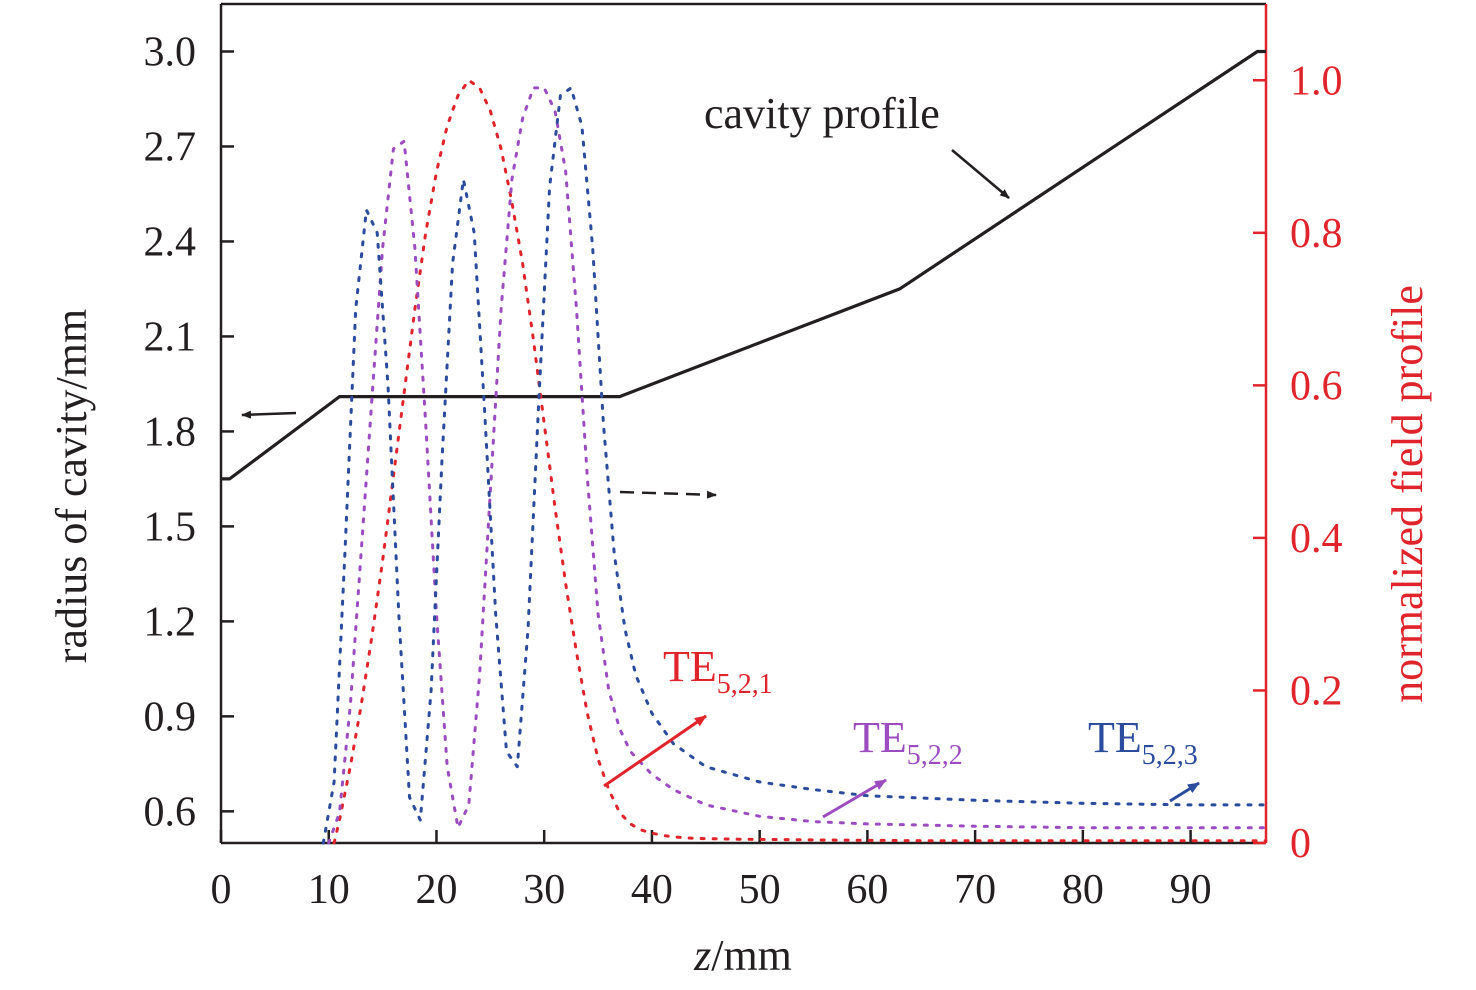 The width and height of the screenshot is (1476, 990). I want to click on left-axis-indicator-arrow, so click(269, 414).